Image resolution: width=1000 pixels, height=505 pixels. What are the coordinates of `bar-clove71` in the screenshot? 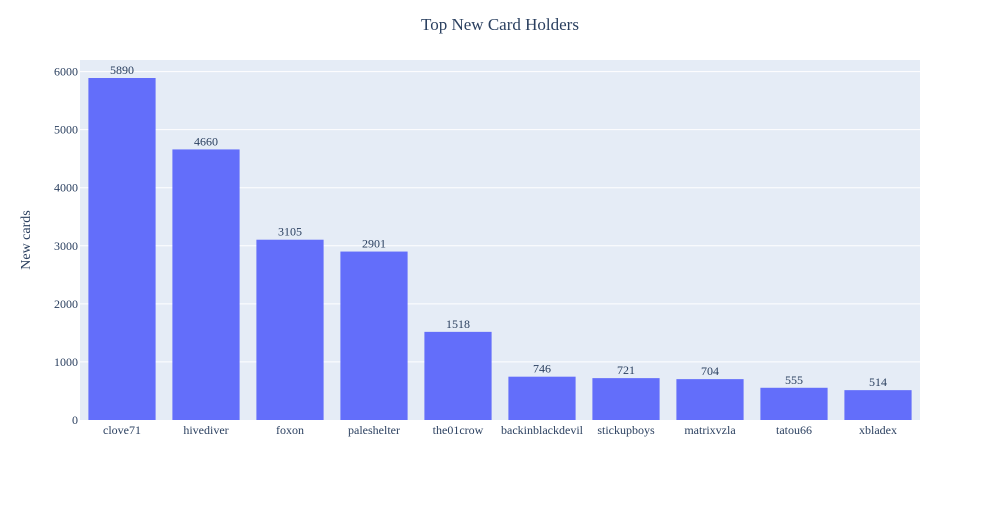 It's located at (122, 249).